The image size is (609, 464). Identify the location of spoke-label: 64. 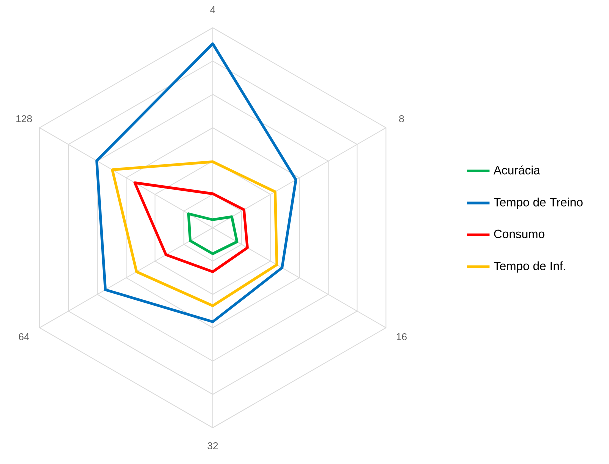
(24, 337).